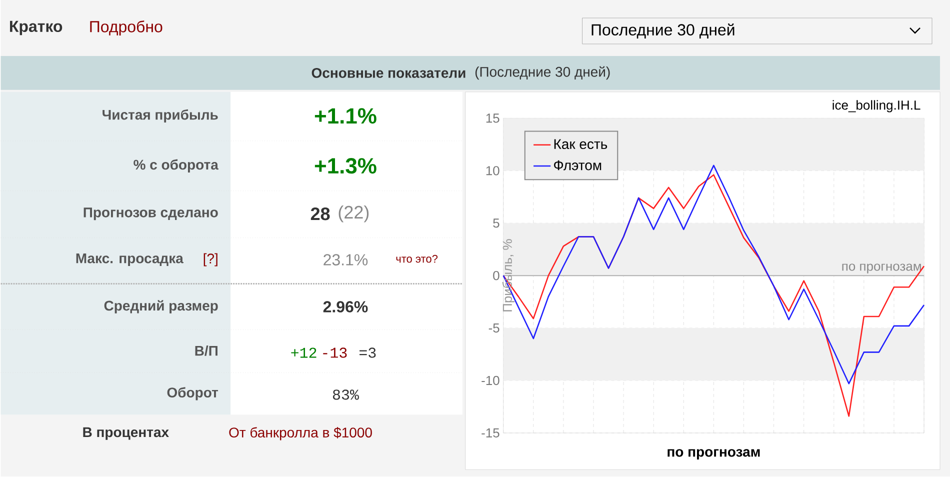 The image size is (950, 477). Describe the element at coordinates (160, 116) in the screenshot. I see `text: Чистая прибыль` at that location.